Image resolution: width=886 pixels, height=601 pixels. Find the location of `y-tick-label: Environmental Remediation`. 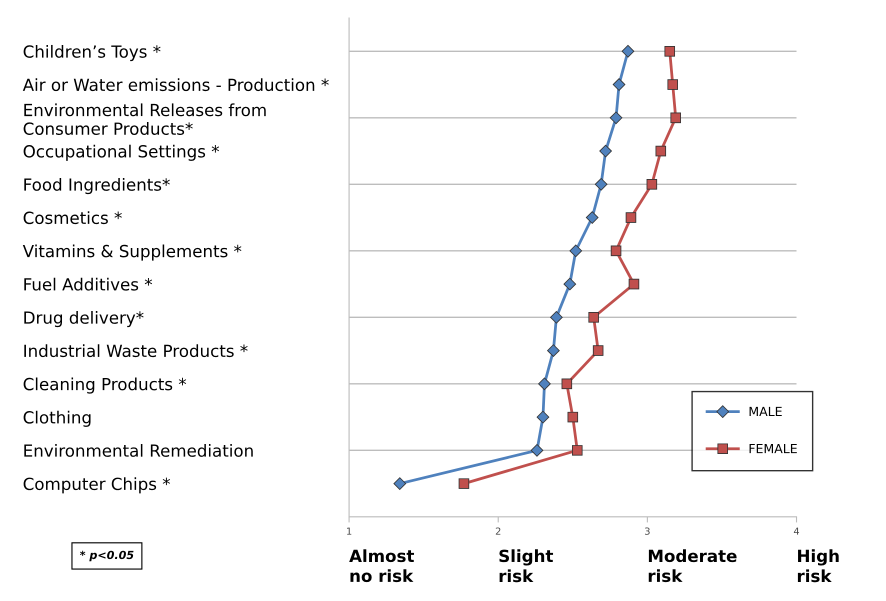

y-tick-label: Environmental Remediation is located at coordinates (138, 450).